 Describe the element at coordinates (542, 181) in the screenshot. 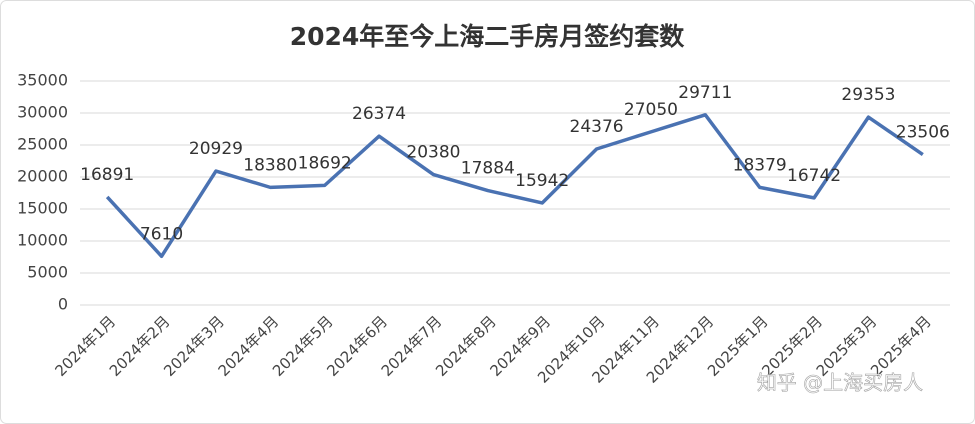

I see `data-label: 15942` at that location.